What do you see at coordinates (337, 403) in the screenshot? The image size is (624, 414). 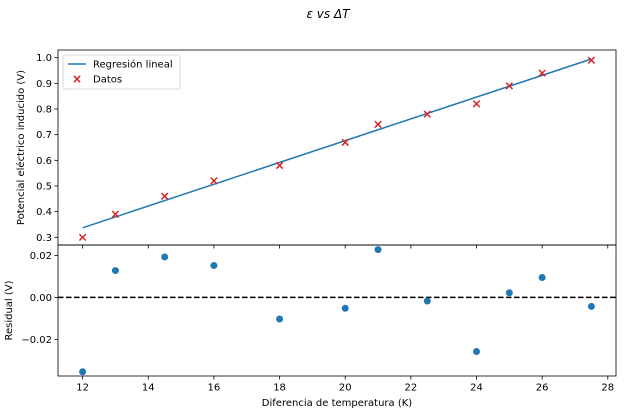 I see `bottom-x-axis-label: Diferencia de temperatura (K)` at bounding box center [337, 403].